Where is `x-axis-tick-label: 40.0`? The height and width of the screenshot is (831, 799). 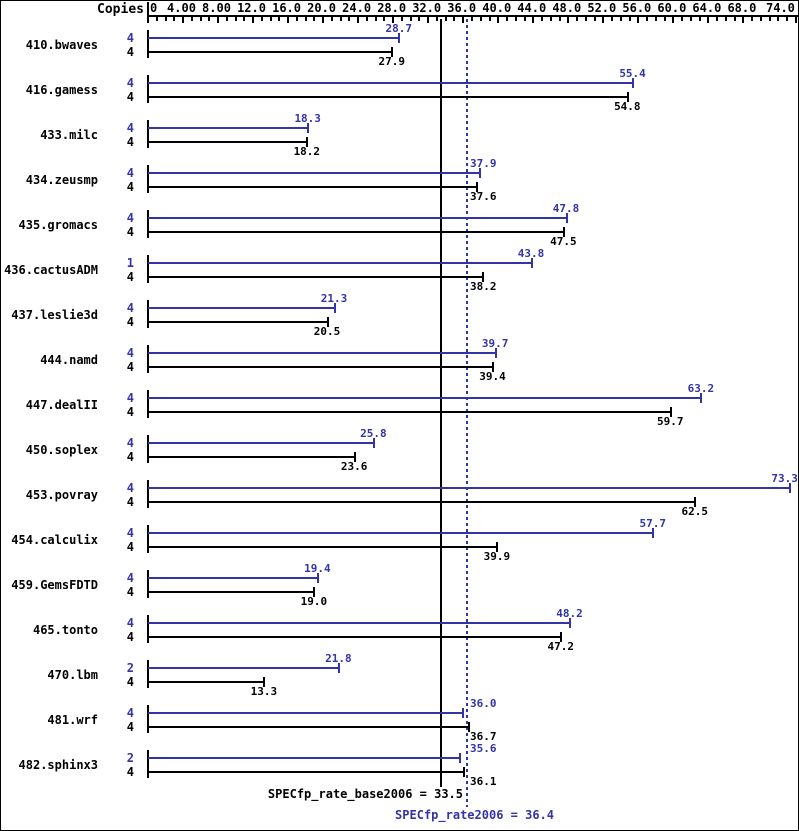 x-axis-tick-label: 40.0 is located at coordinates (497, 8).